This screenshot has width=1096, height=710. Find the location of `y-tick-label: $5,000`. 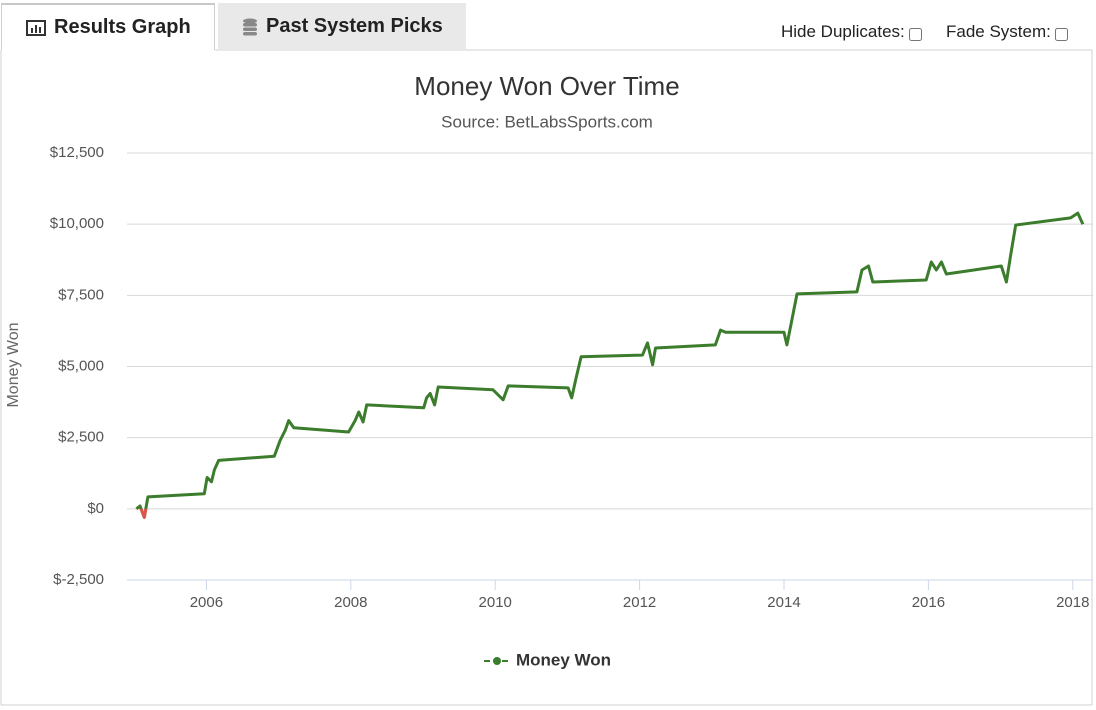

y-tick-label: $5,000 is located at coordinates (81, 365).